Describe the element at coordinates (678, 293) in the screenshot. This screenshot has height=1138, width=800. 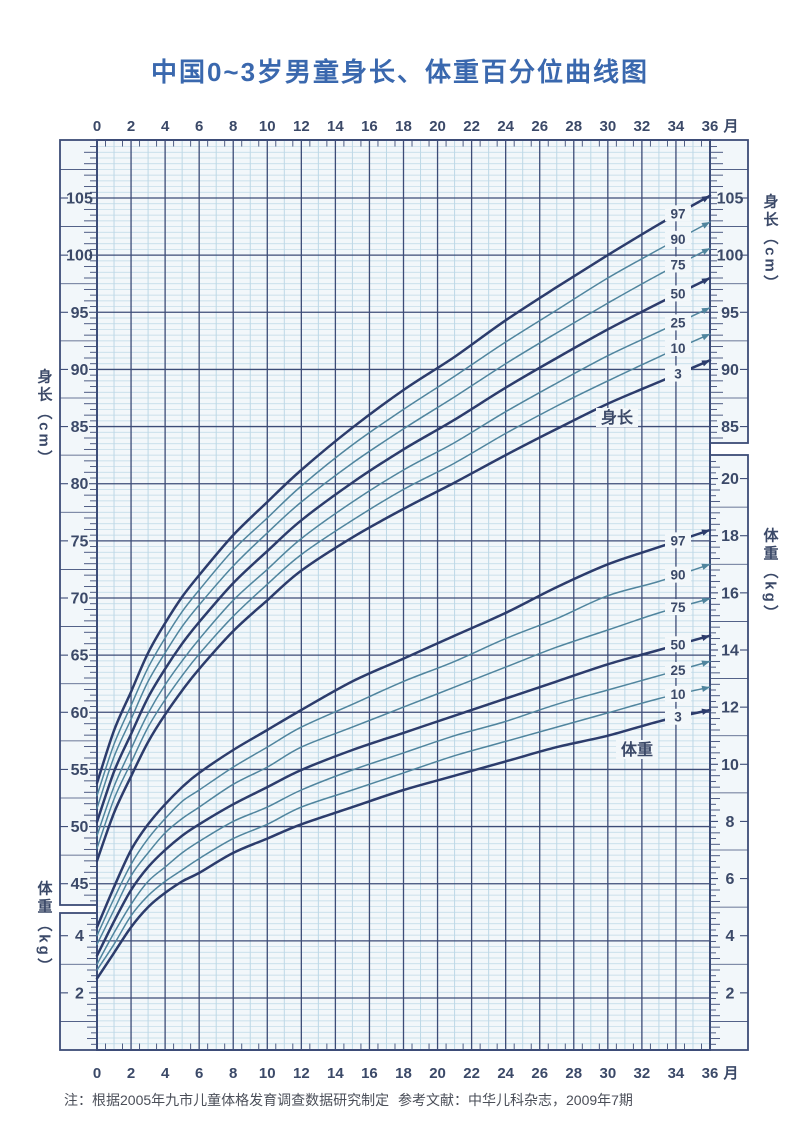
I see `height-percentile-labels: 97 90 75 50 25 10 3` at that location.